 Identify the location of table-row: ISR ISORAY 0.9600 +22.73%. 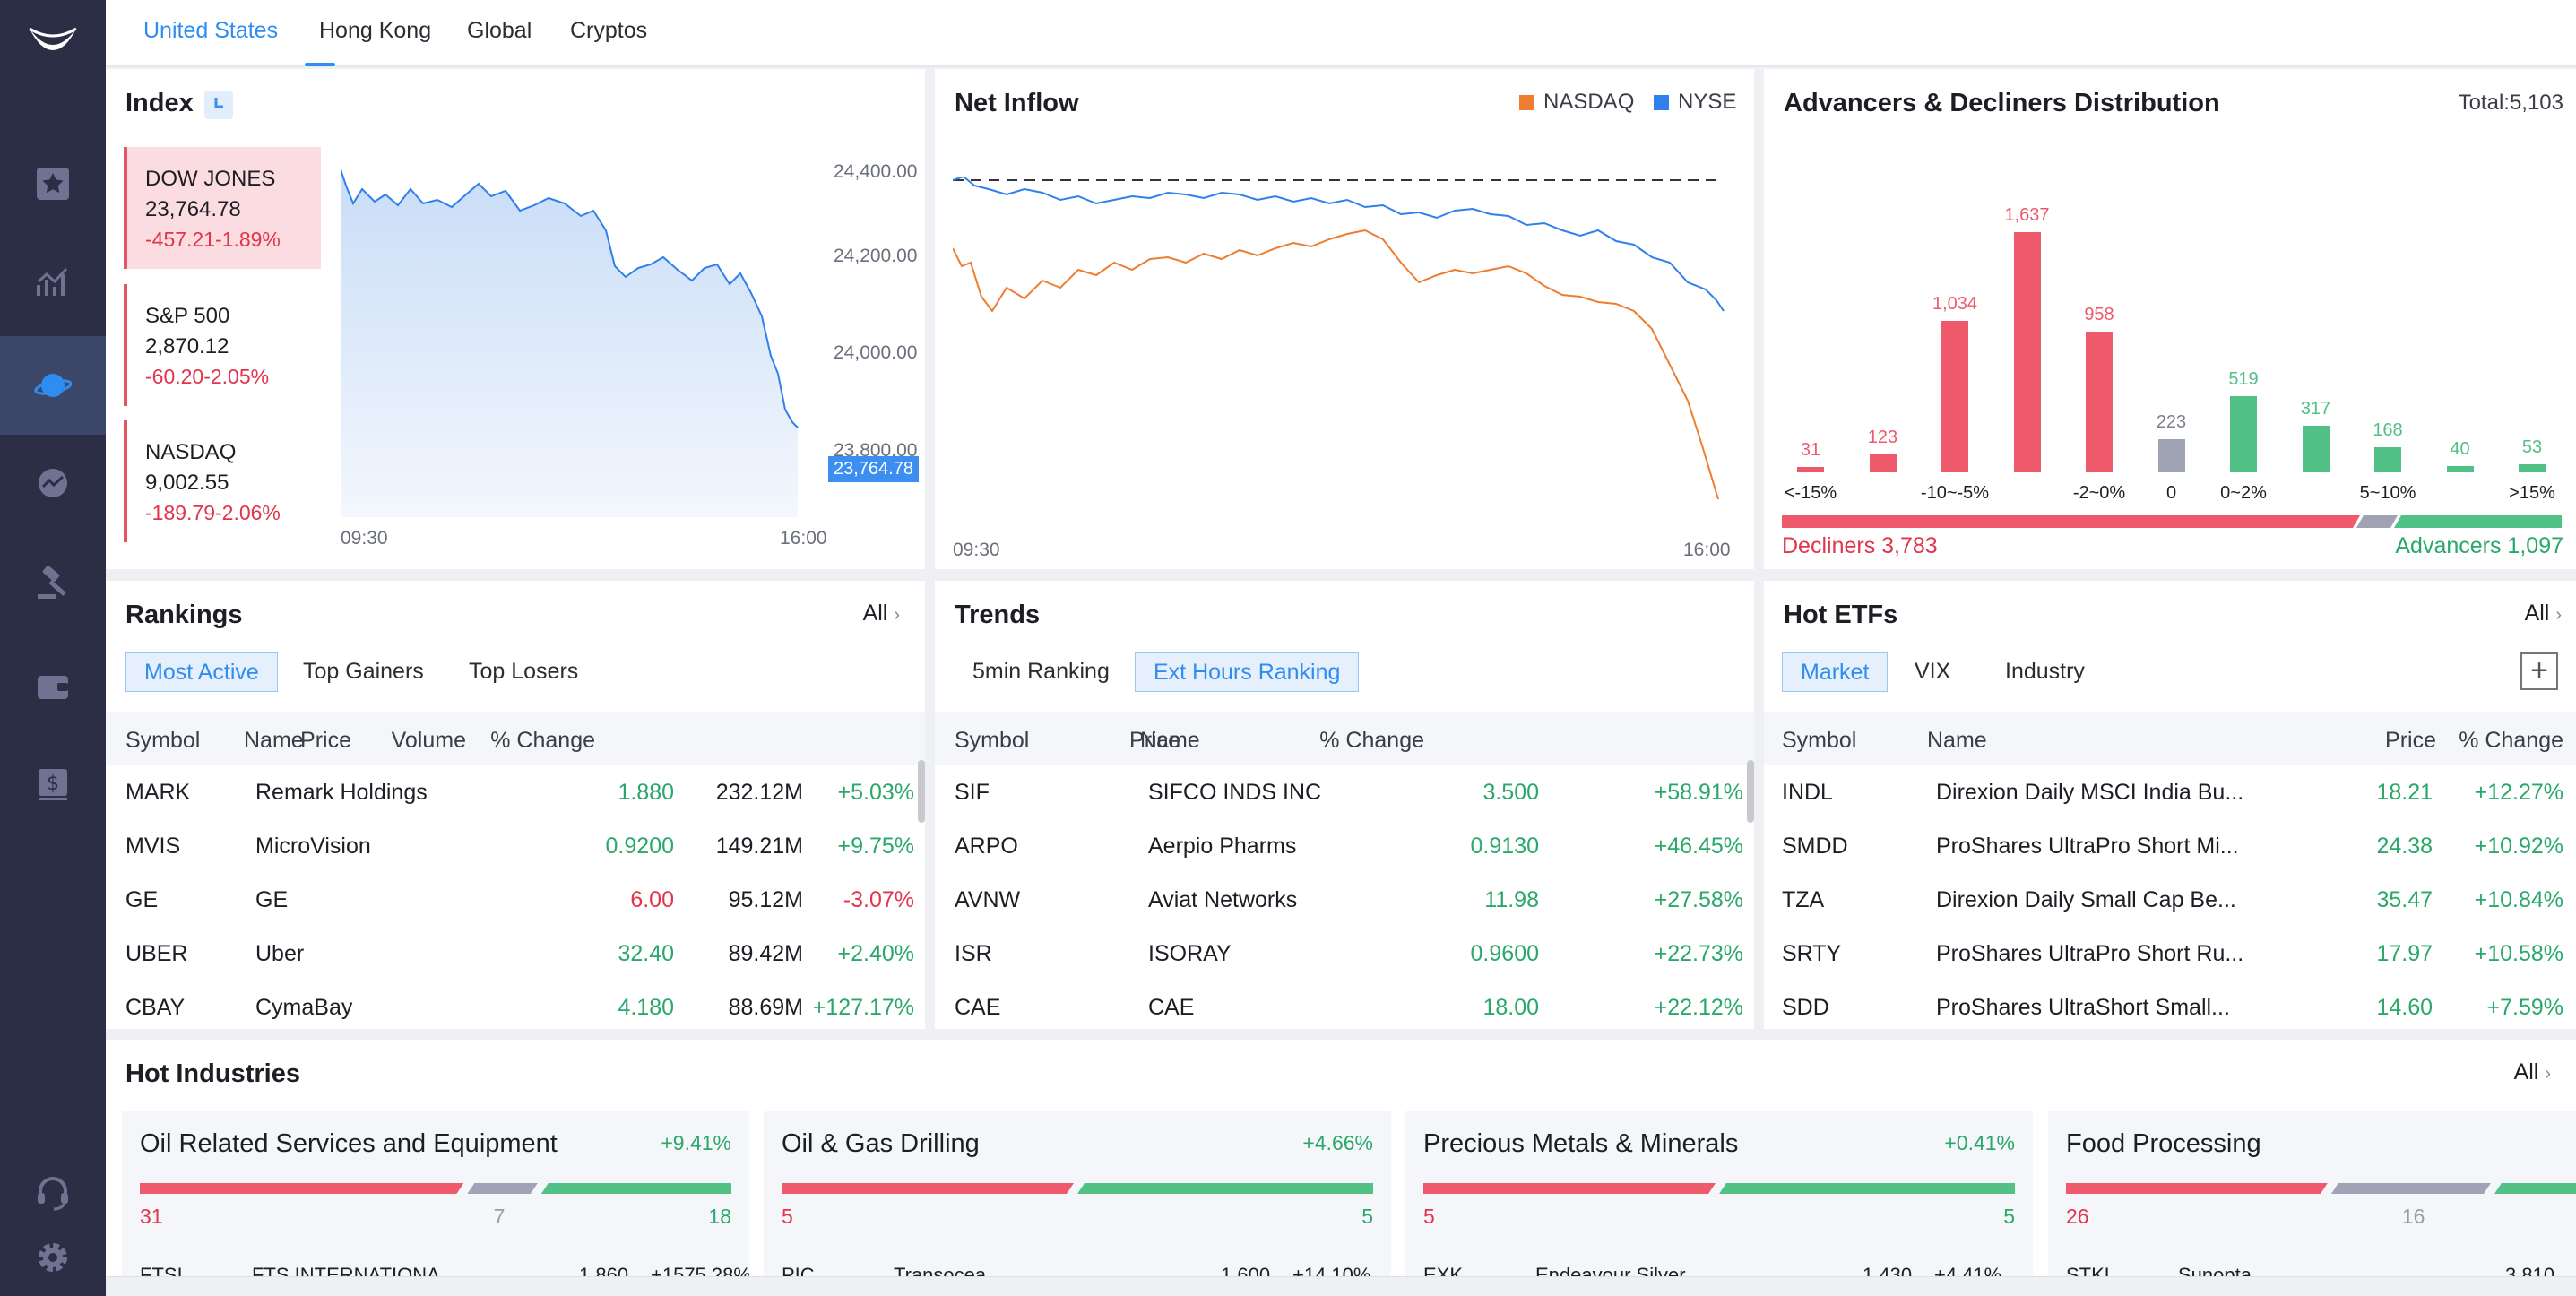
(1344, 954).